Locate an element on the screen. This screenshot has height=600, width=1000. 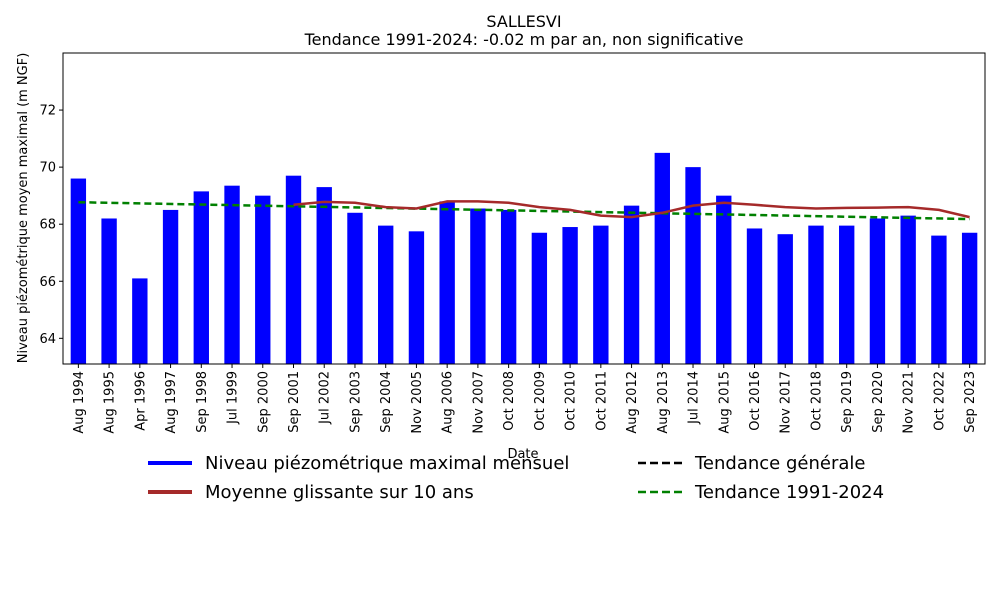
y-tick-label: 64 is located at coordinates (47, 339).